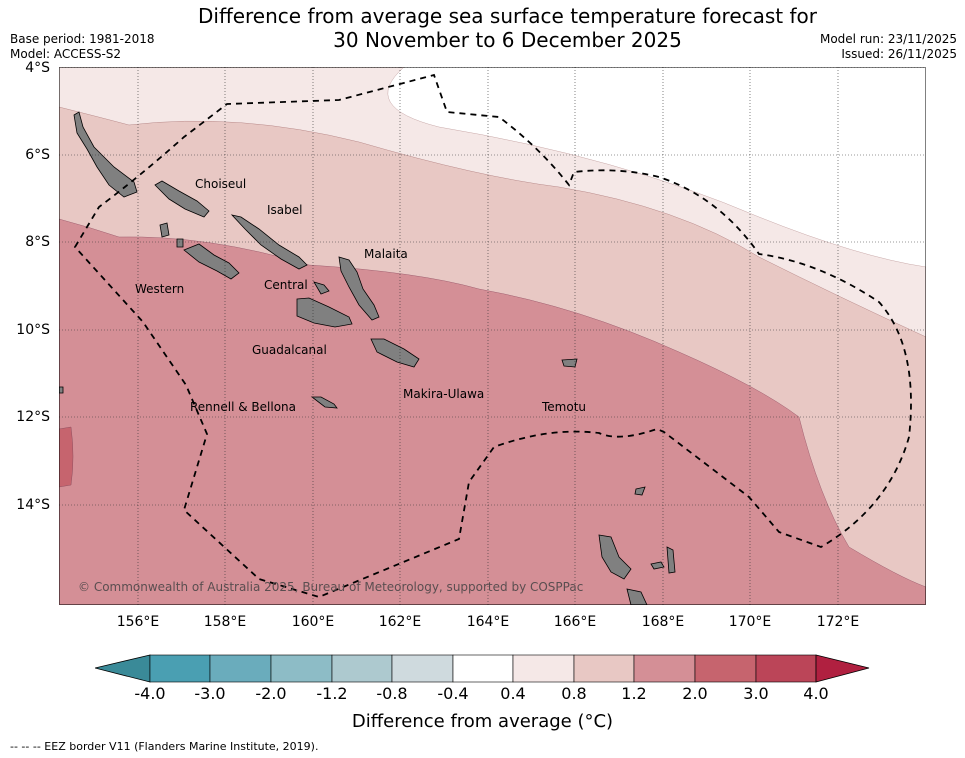 The width and height of the screenshot is (965, 758). What do you see at coordinates (756, 693) in the screenshot?
I see `colorbar-tick-10: 3.0` at bounding box center [756, 693].